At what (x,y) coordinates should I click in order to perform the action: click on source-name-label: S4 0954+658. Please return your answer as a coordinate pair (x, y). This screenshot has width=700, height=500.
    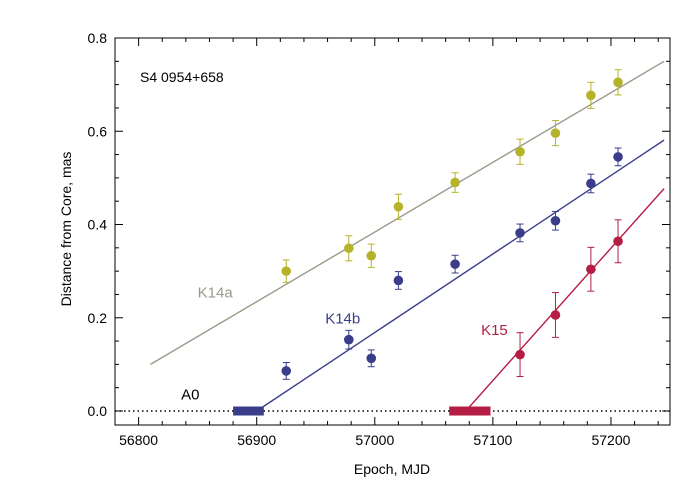
    Looking at the image, I should click on (182, 77).